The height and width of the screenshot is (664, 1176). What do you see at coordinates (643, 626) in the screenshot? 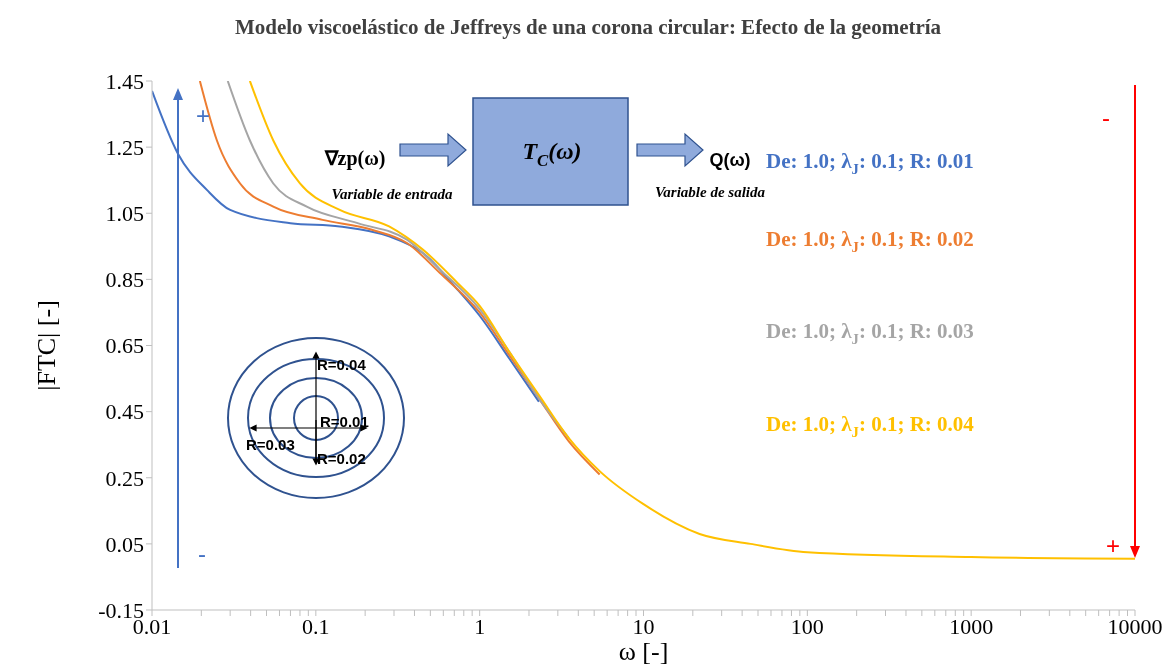
I see `x-tick-label: 10` at bounding box center [643, 626].